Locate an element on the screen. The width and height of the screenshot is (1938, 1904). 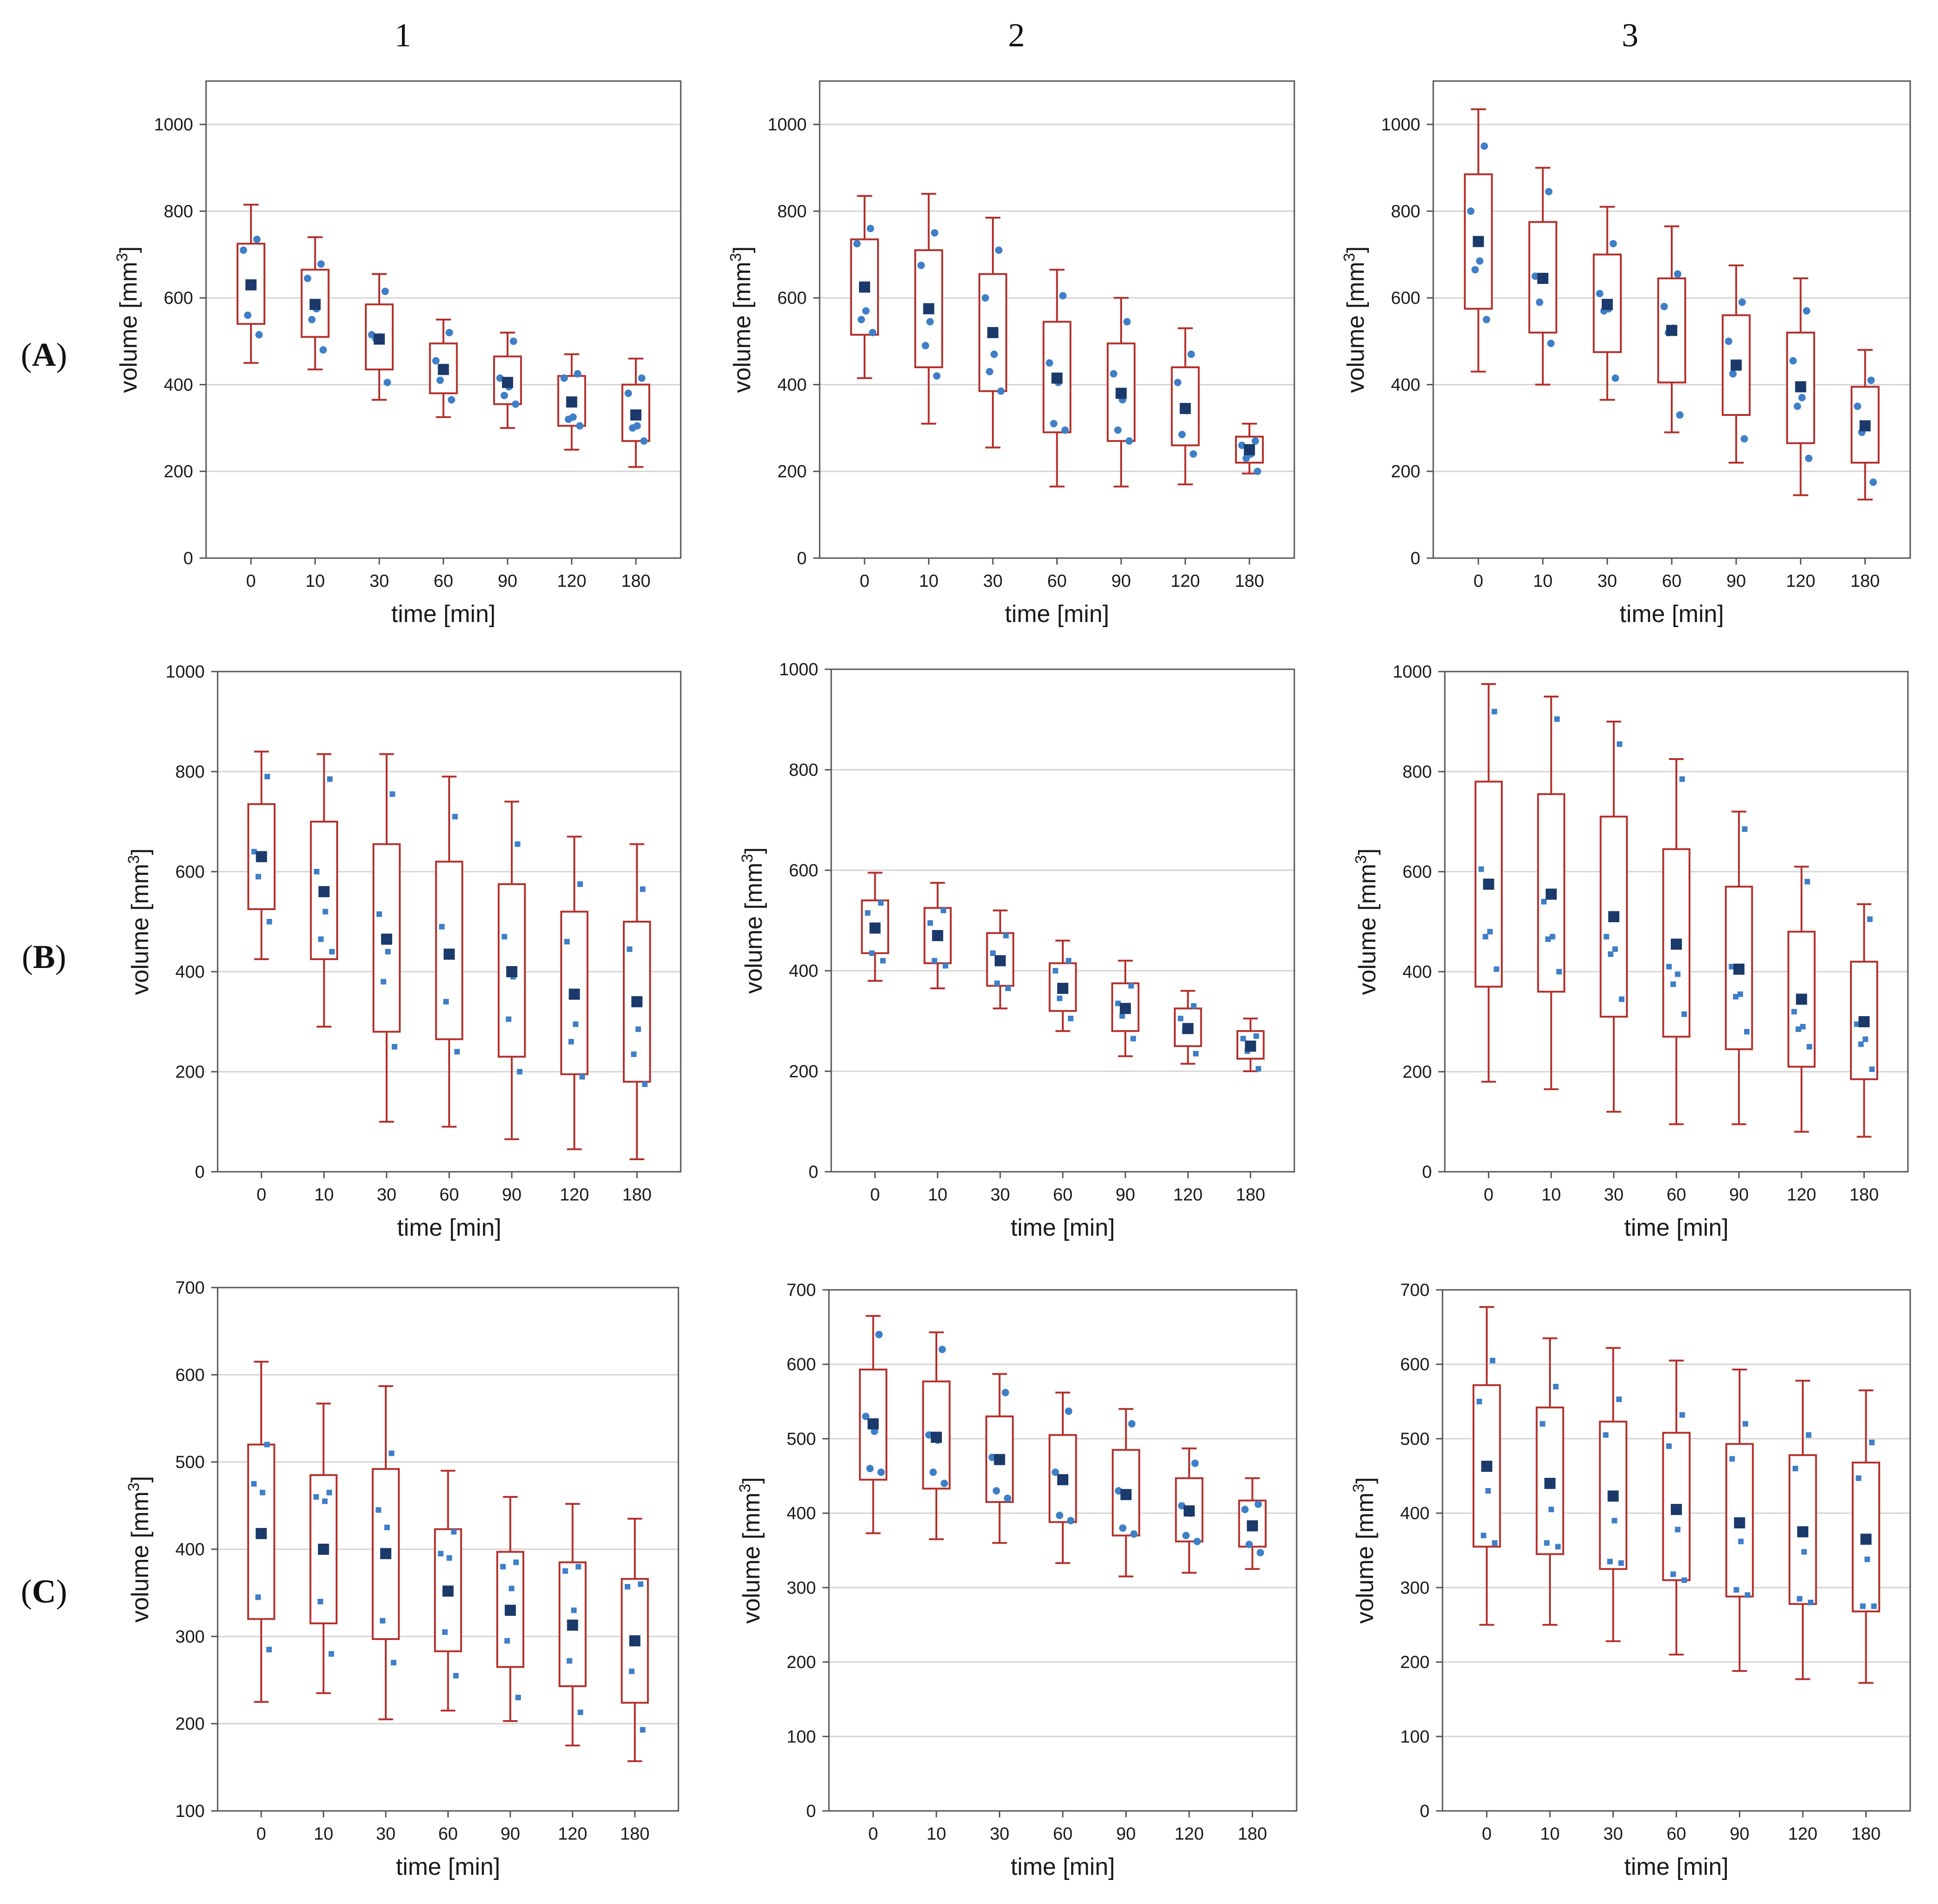
y-tick-label: 700 is located at coordinates (190, 1288).